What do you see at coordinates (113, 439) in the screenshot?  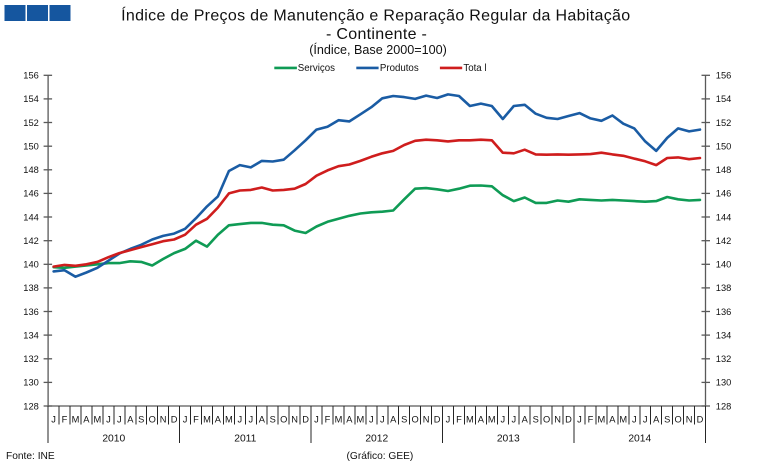 I see `svg-text: 2010` at bounding box center [113, 439].